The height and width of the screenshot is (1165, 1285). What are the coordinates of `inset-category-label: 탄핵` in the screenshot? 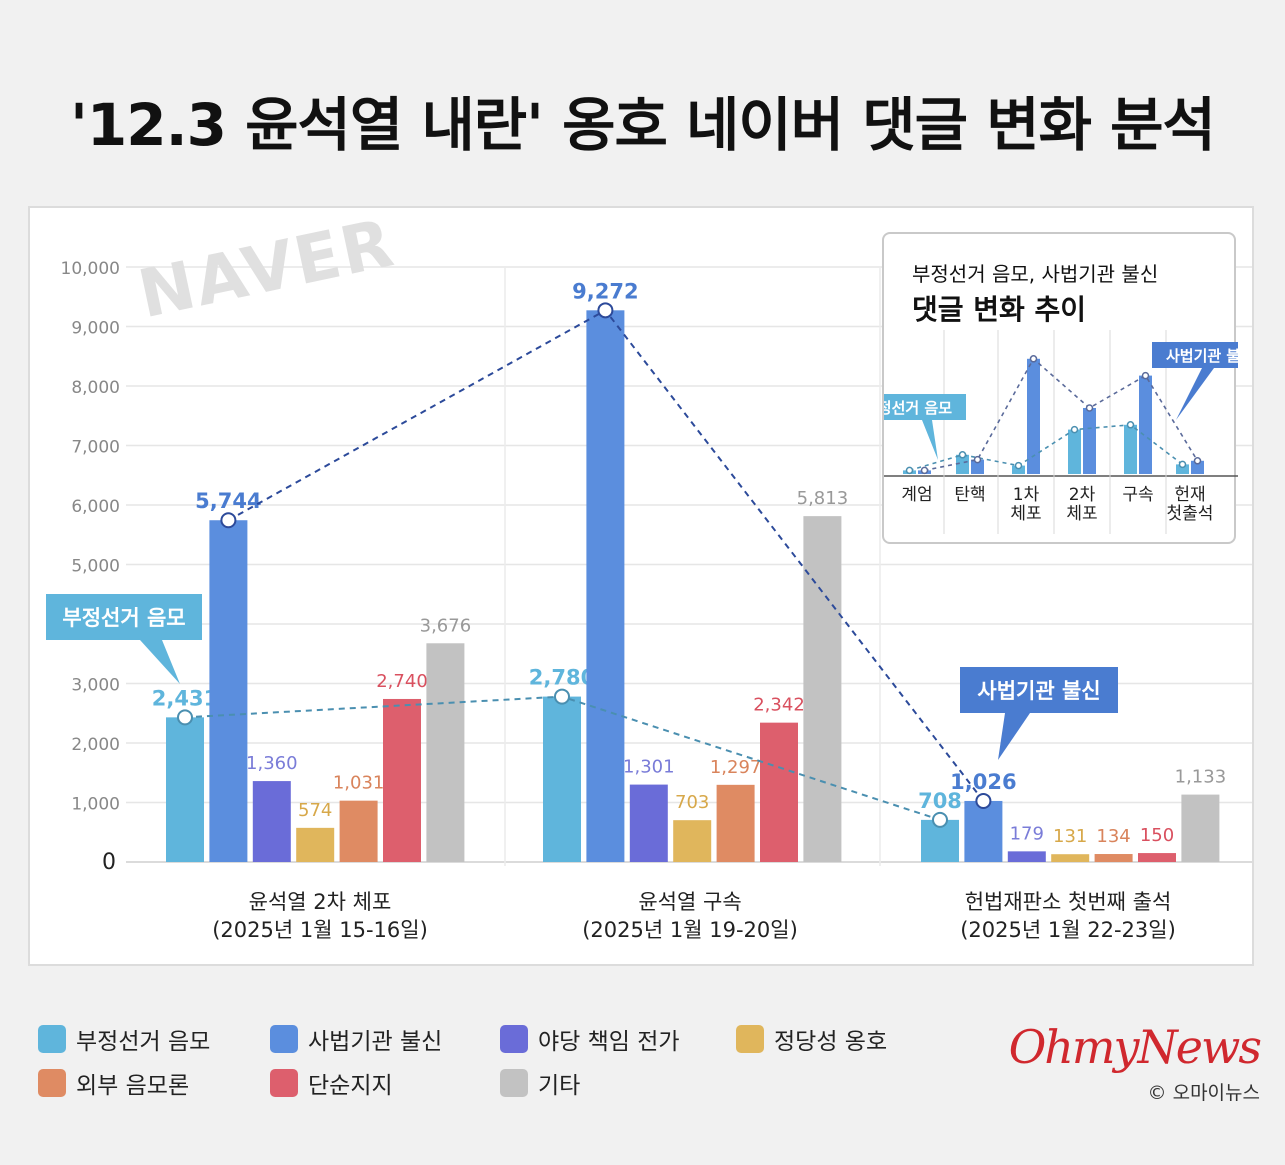 It's located at (970, 495).